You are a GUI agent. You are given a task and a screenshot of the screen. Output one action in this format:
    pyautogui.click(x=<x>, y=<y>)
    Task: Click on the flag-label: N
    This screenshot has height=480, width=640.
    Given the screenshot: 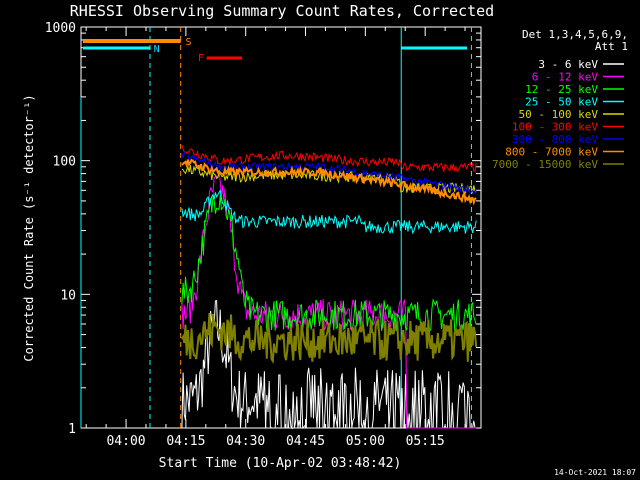 What is the action you would take?
    pyautogui.click(x=157, y=49)
    